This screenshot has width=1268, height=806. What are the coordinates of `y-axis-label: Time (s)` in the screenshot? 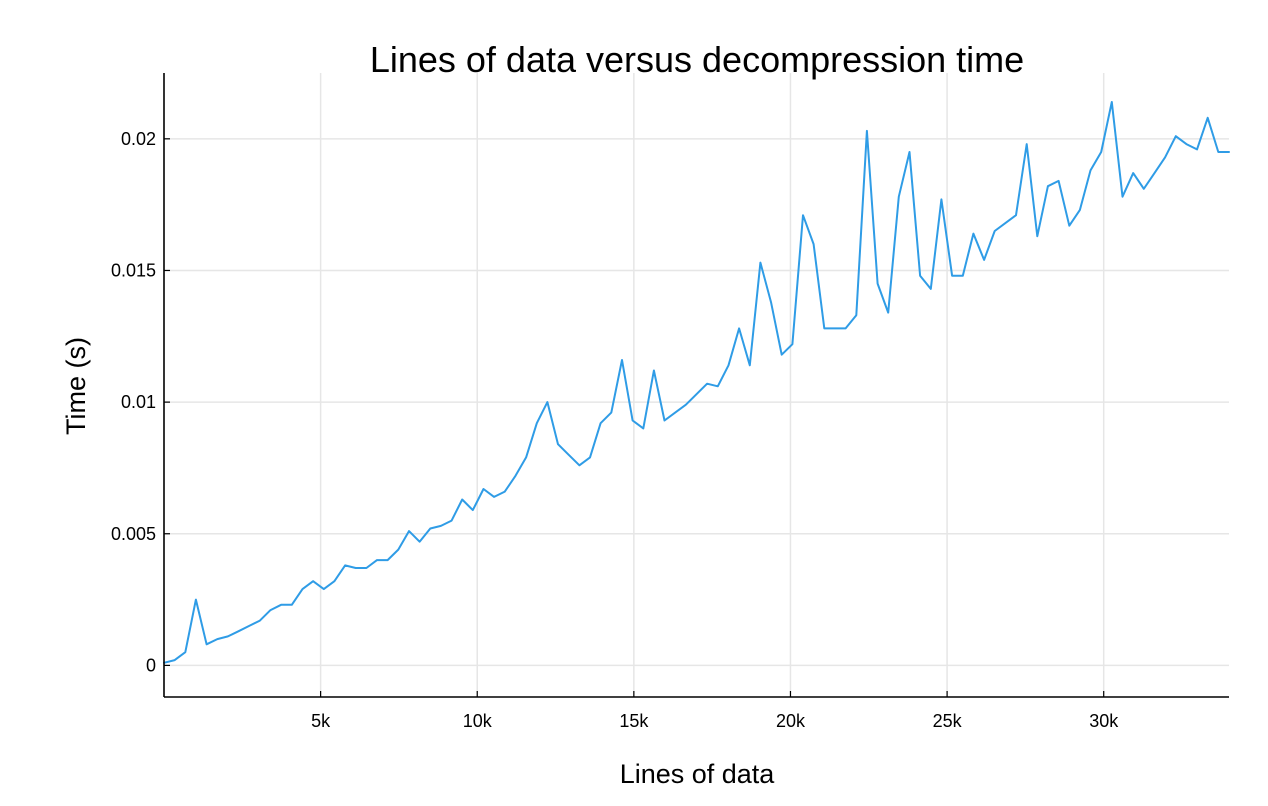 It's located at (76, 386).